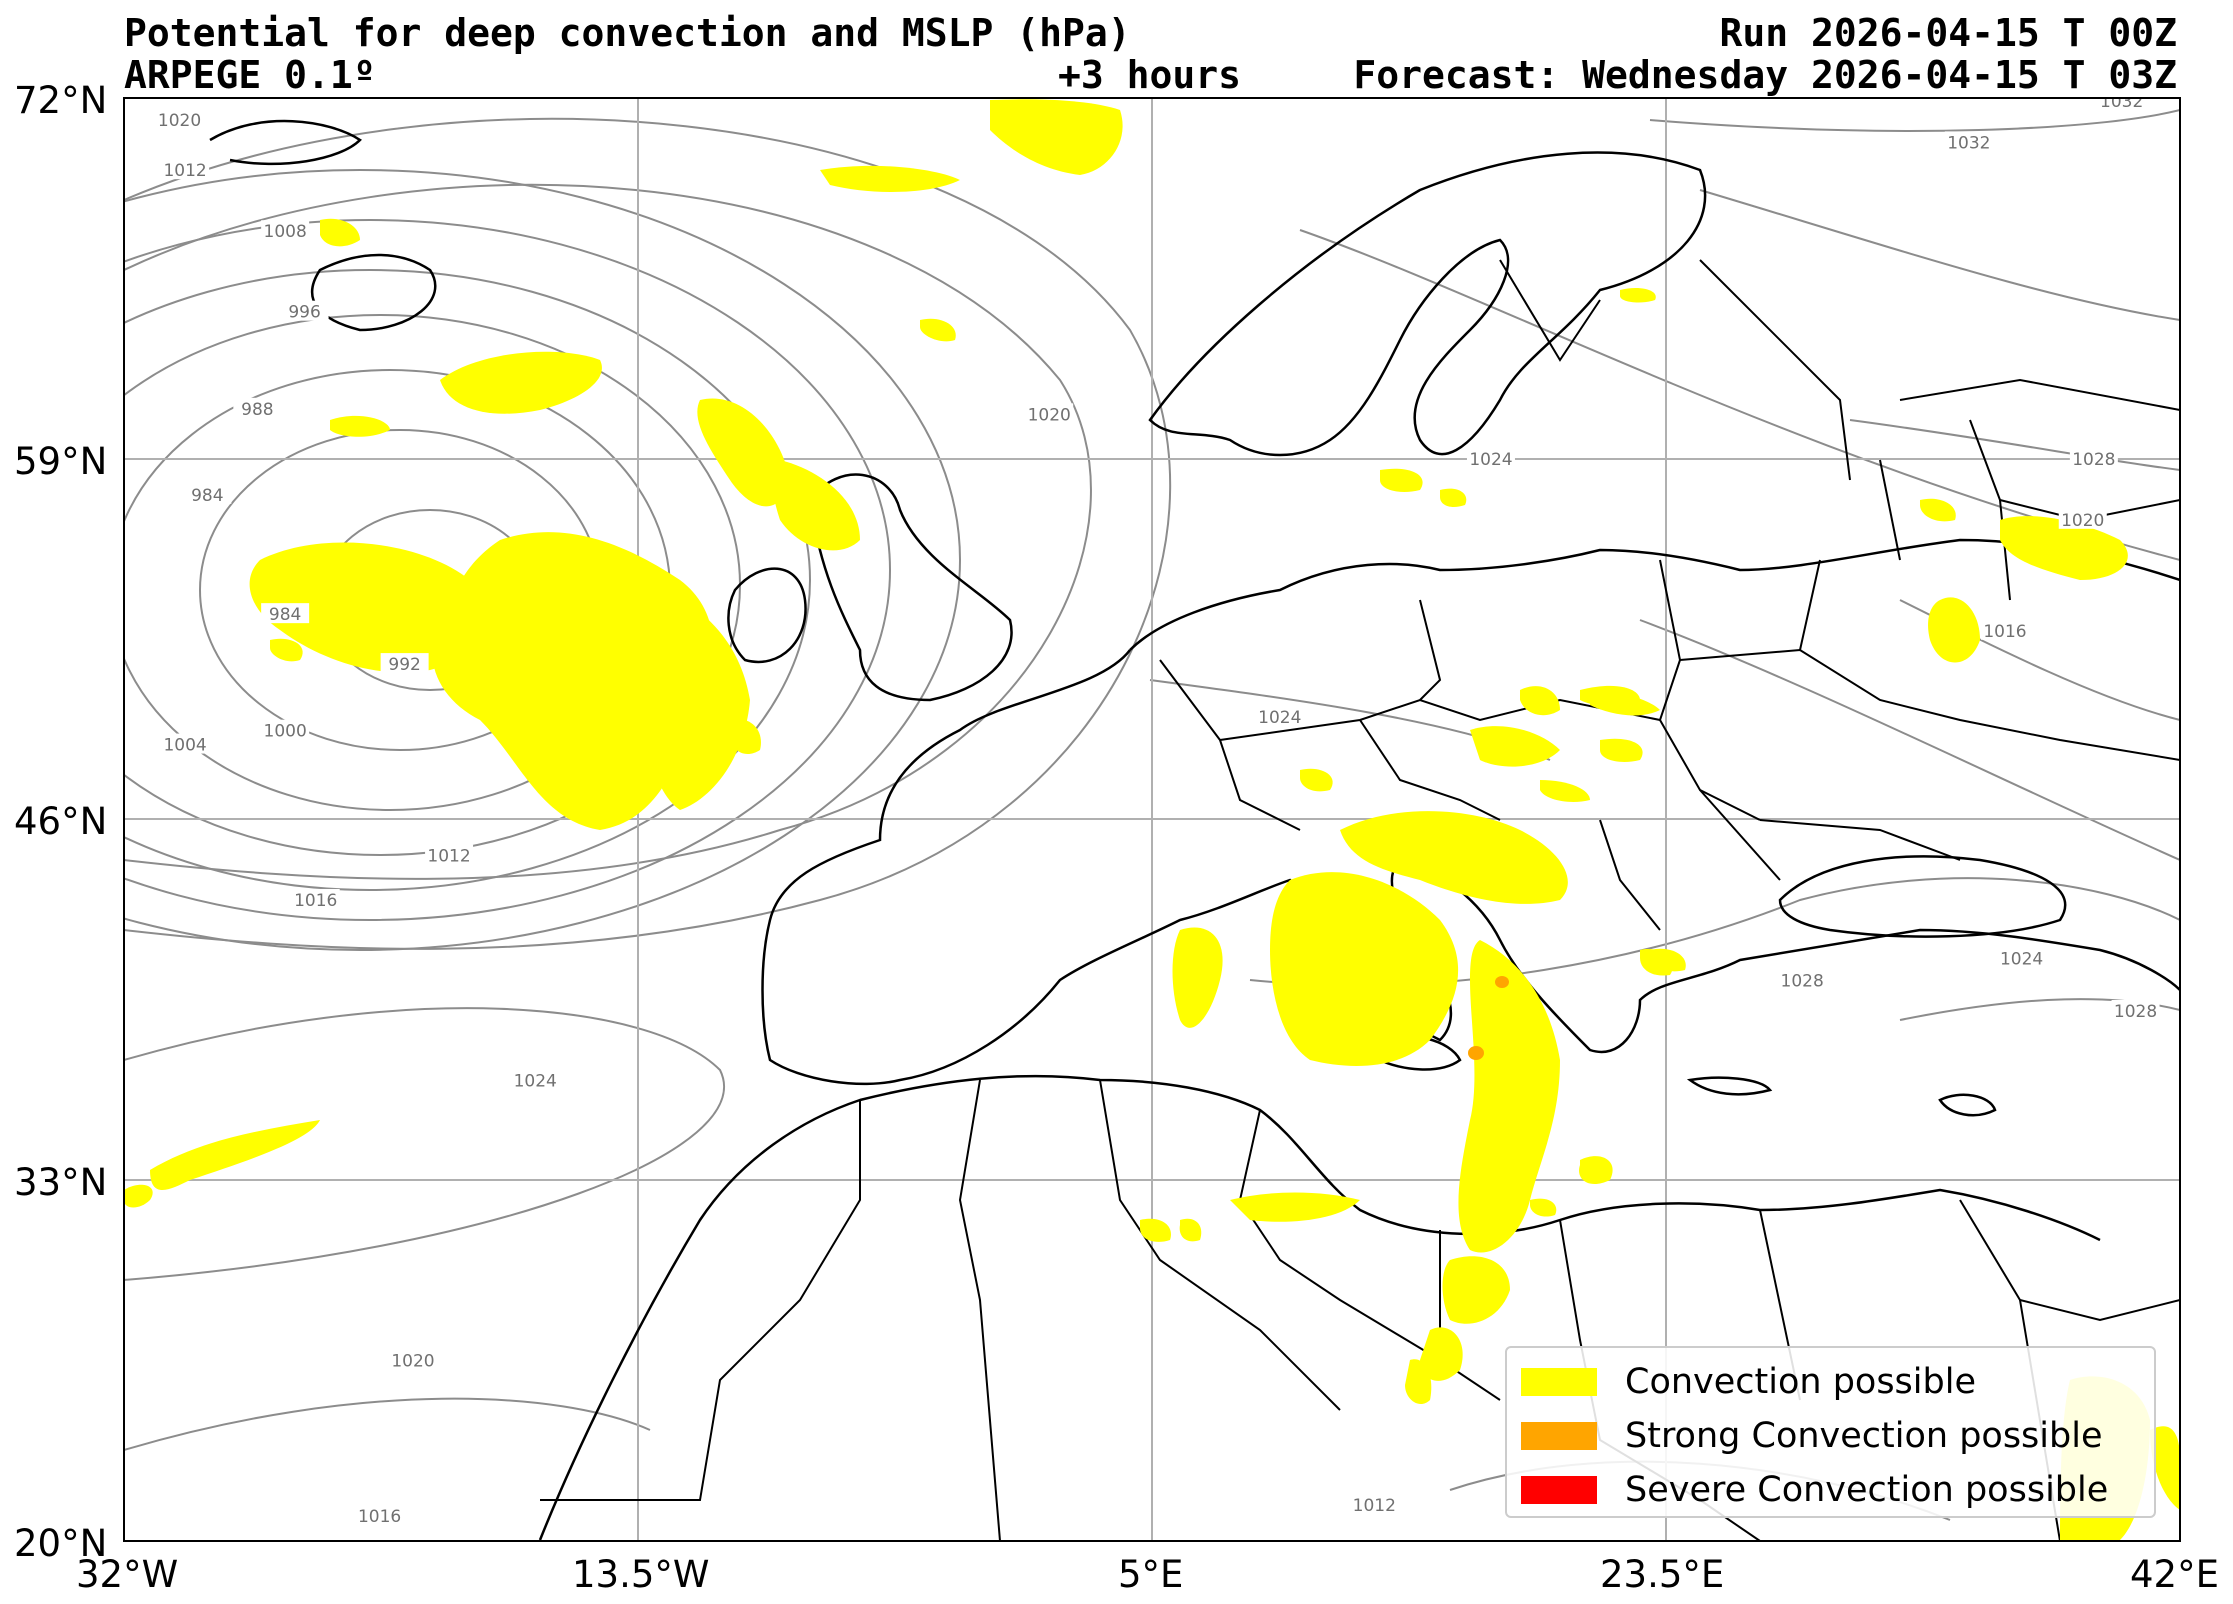 This screenshot has width=2233, height=1604. Describe the element at coordinates (127, 1574) in the screenshot. I see `x-tick-label: 32°W` at that location.